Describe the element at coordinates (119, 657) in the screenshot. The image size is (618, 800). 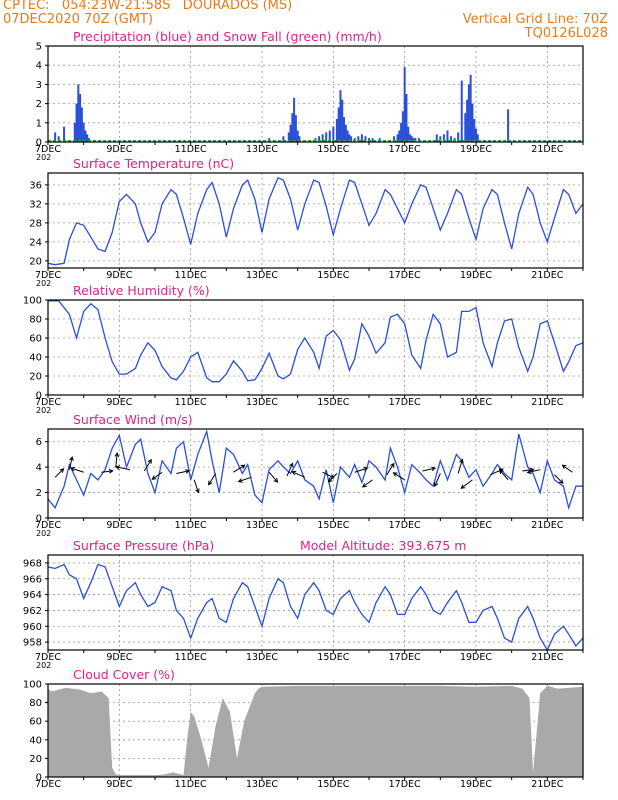
I see `x-tick-label: 9DEC` at that location.